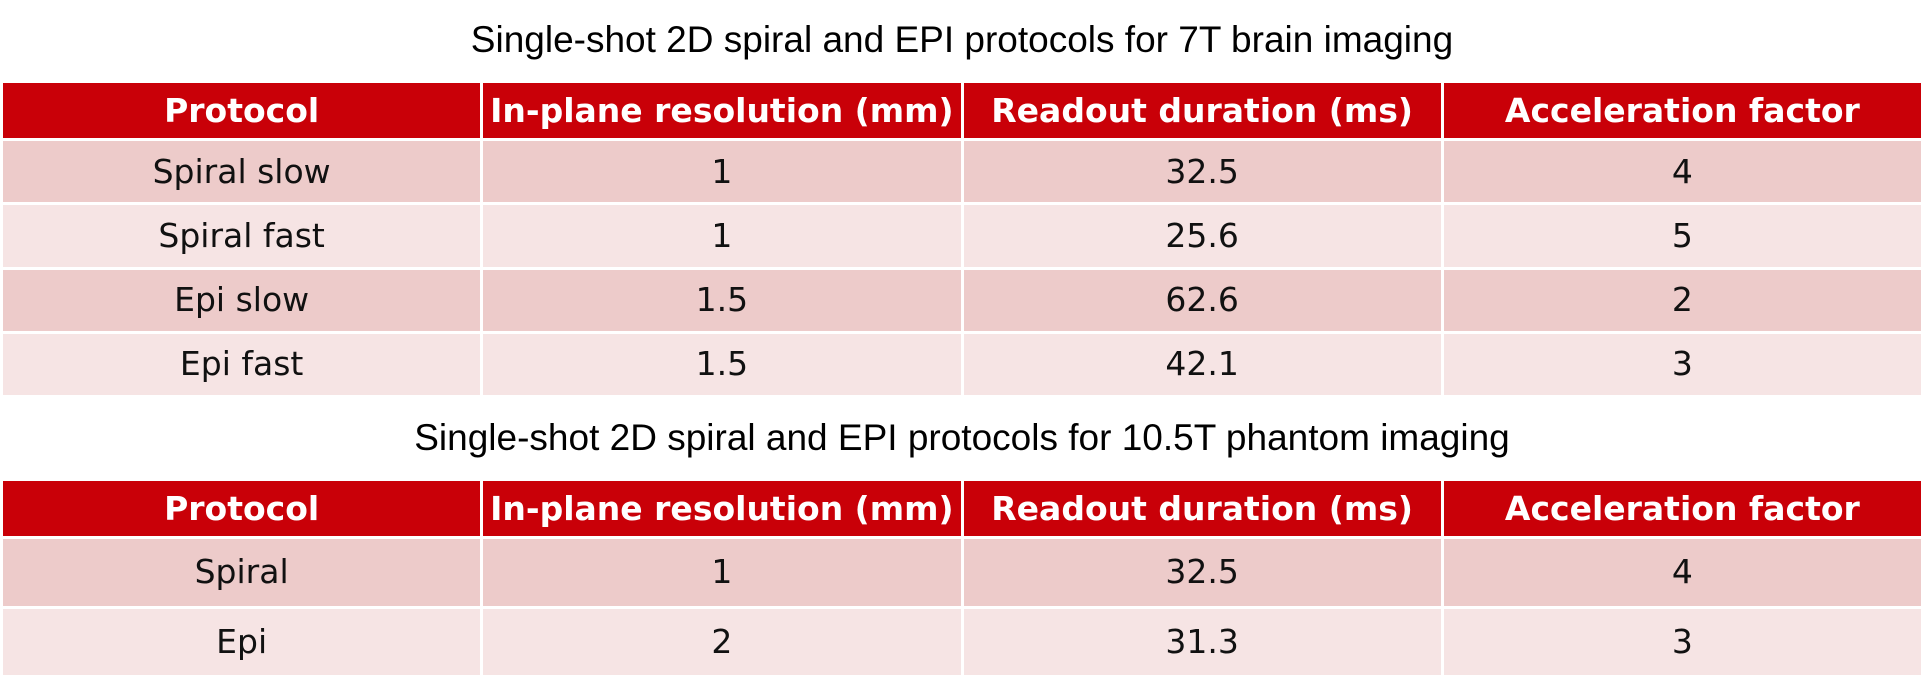  I want to click on cell-acceleration-factor: 5, so click(1682, 236).